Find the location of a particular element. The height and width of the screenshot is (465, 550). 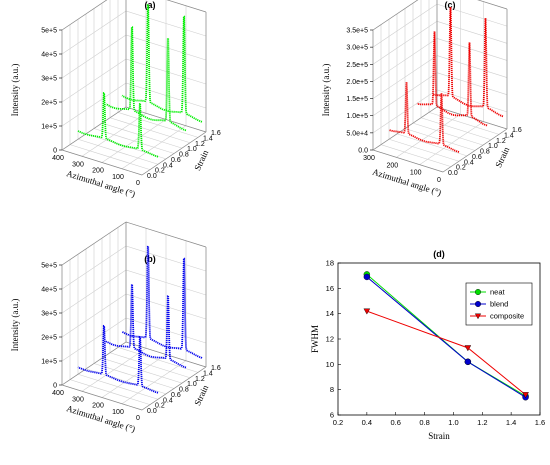

y-tick-label: 18 is located at coordinates (330, 263).